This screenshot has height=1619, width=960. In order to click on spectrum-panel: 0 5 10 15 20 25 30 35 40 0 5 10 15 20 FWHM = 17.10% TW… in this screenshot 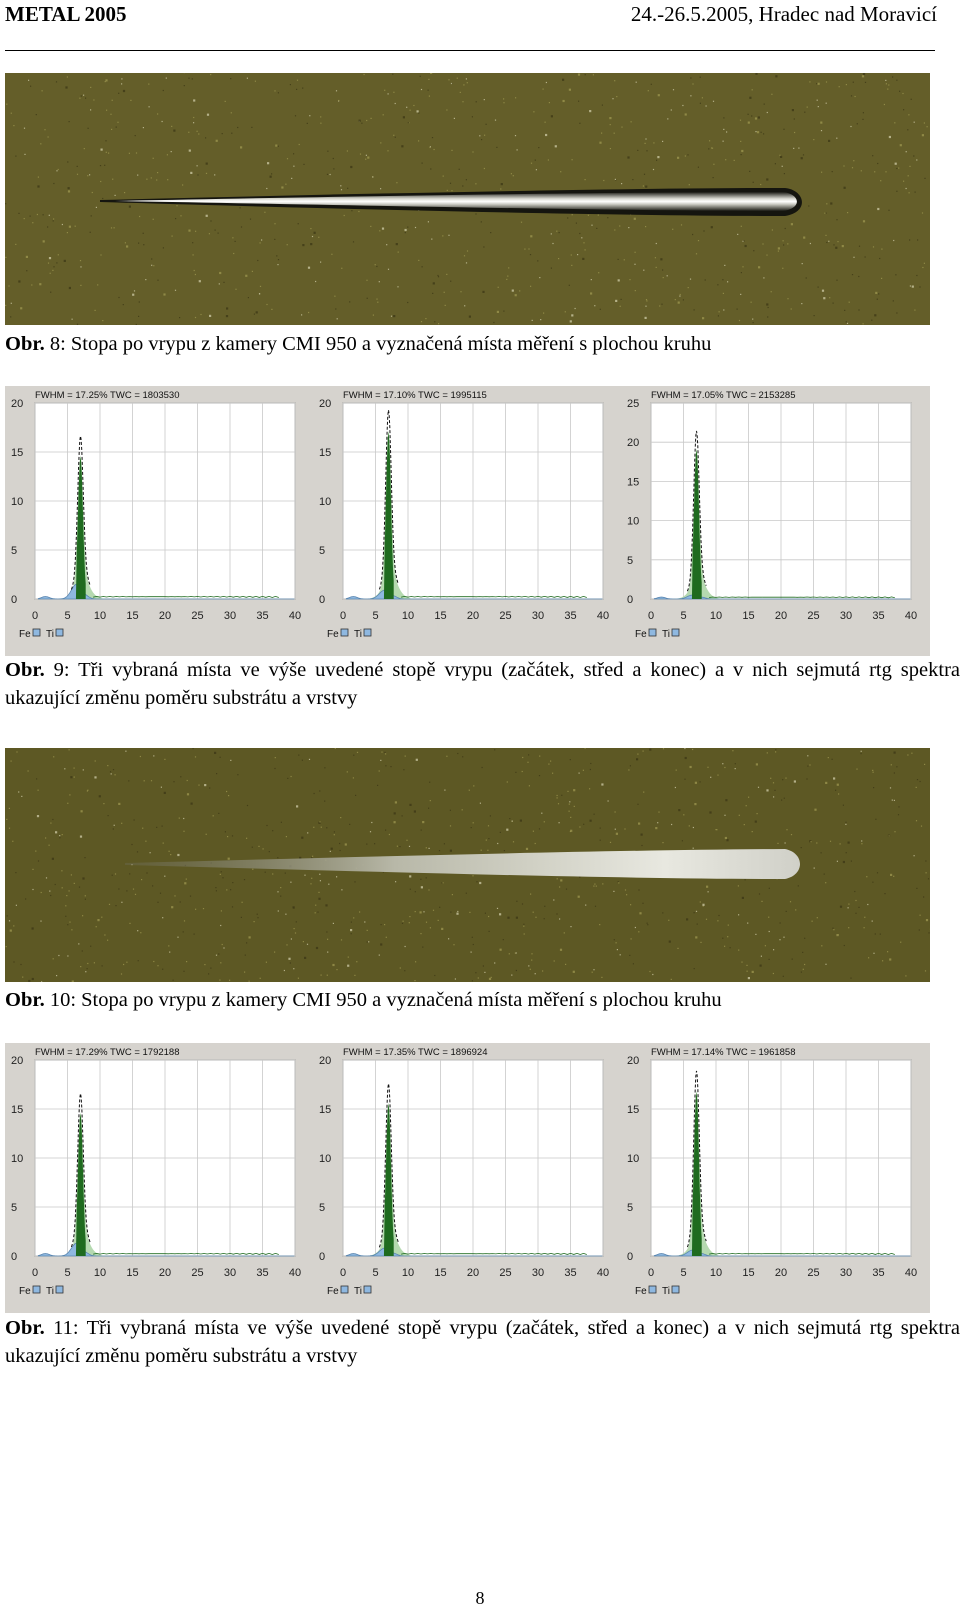, I will do `click(467, 521)`.